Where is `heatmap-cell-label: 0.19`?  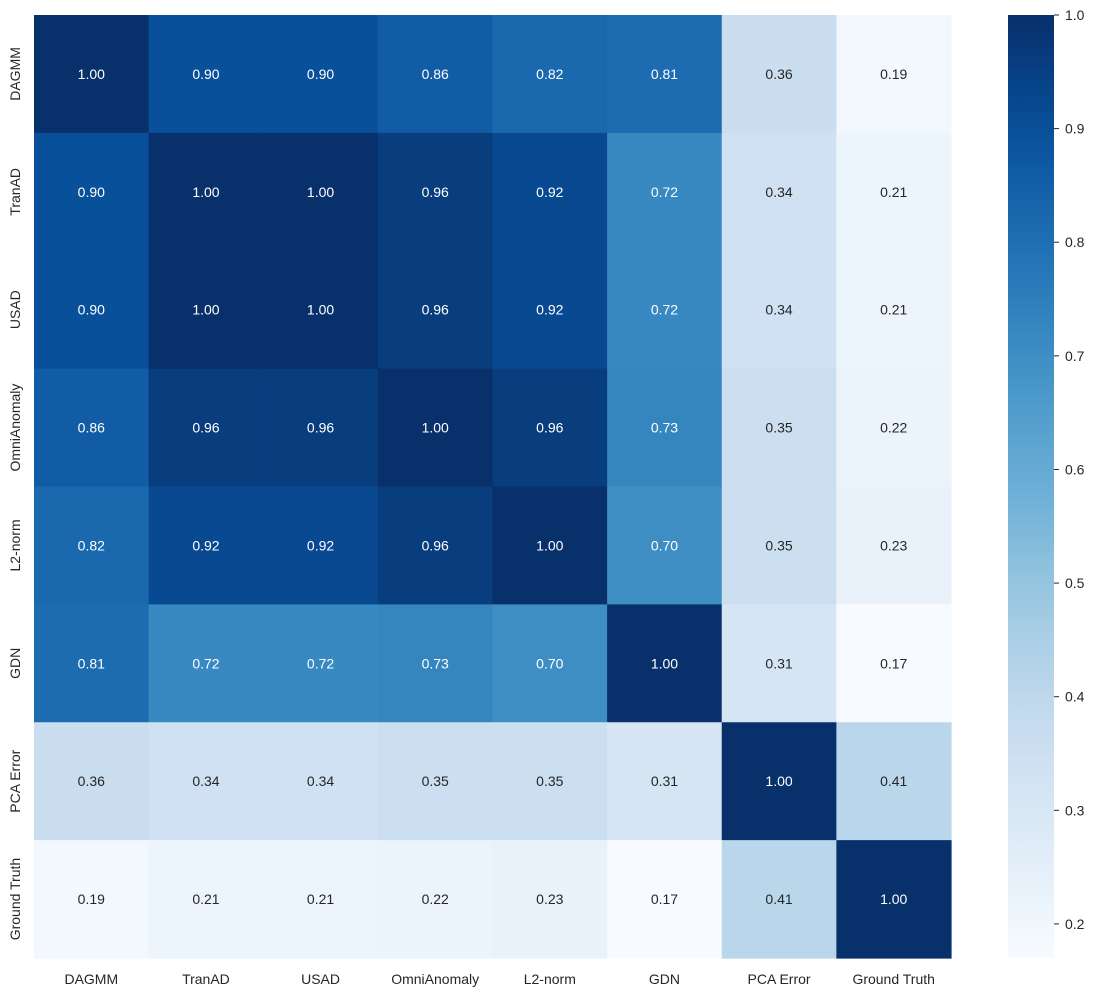
heatmap-cell-label: 0.19 is located at coordinates (91, 899).